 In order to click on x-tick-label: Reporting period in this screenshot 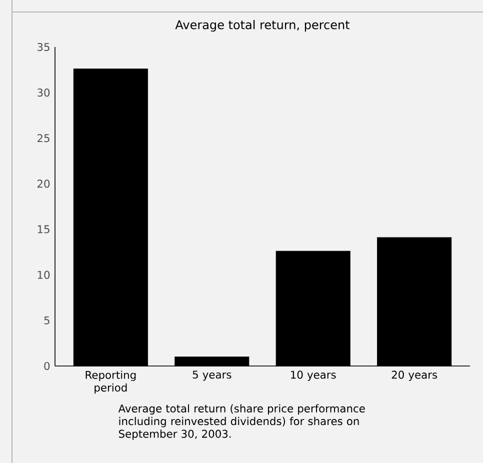, I will do `click(111, 382)`.